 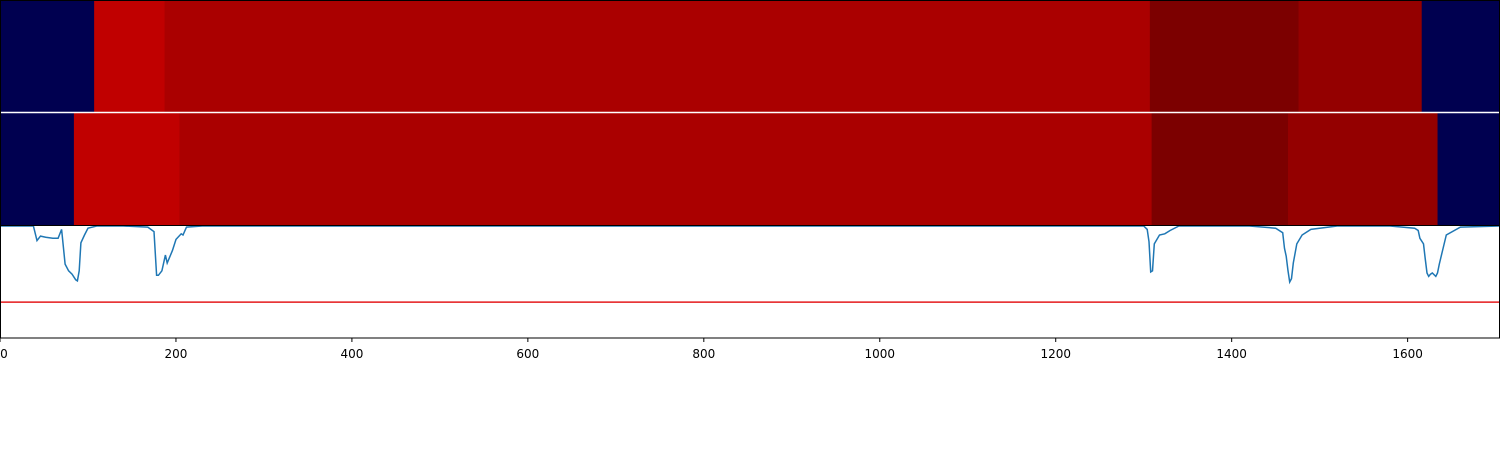 I want to click on x-tick-label: 600, so click(x=527, y=354).